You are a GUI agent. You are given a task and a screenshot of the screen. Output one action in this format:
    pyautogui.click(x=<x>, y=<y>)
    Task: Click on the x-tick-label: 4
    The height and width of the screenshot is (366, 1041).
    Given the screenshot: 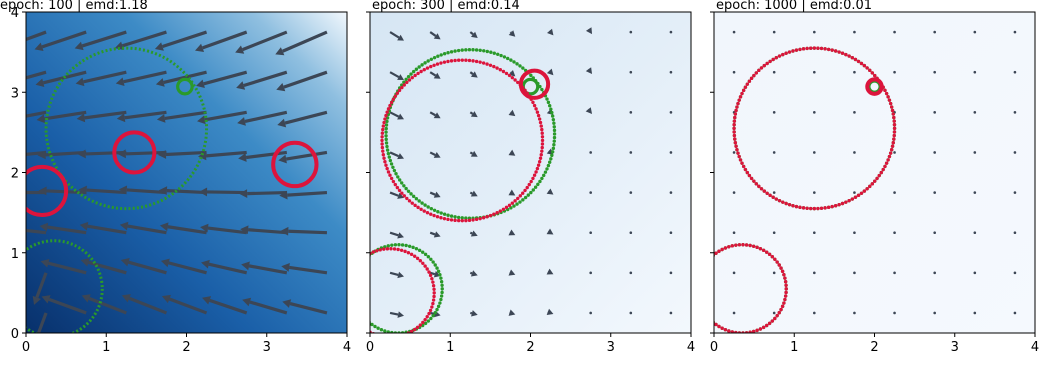 What is the action you would take?
    pyautogui.click(x=347, y=347)
    